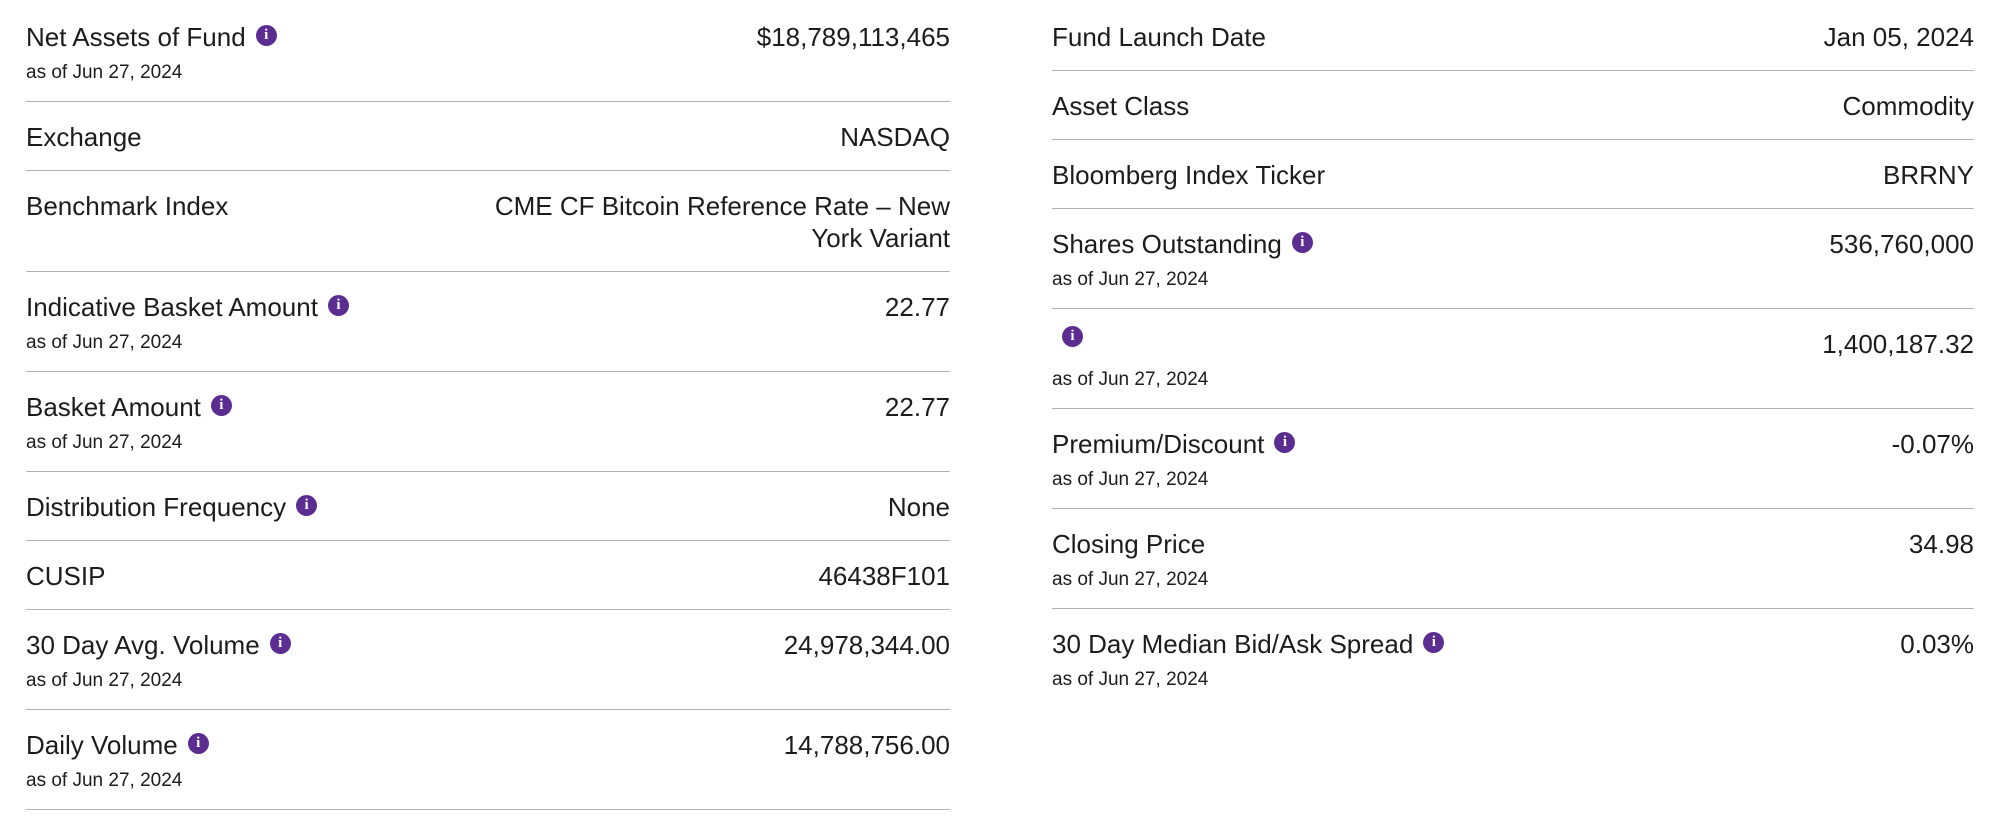  I want to click on fact-label: 30 Day Avg. Volume, so click(143, 645).